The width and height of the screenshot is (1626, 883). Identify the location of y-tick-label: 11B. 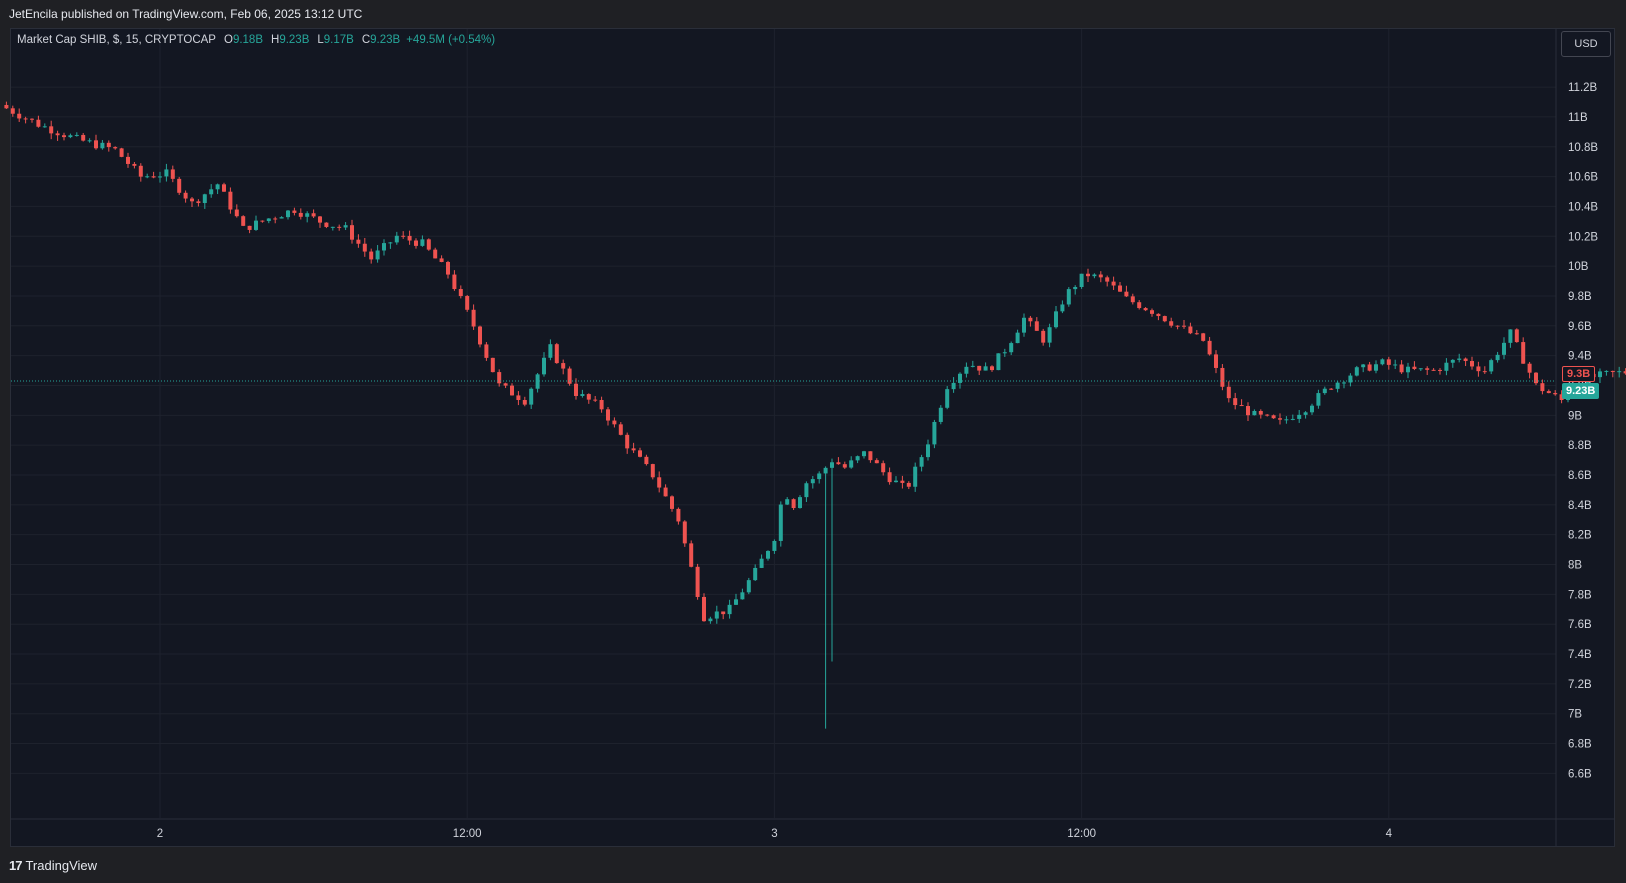
(1578, 118).